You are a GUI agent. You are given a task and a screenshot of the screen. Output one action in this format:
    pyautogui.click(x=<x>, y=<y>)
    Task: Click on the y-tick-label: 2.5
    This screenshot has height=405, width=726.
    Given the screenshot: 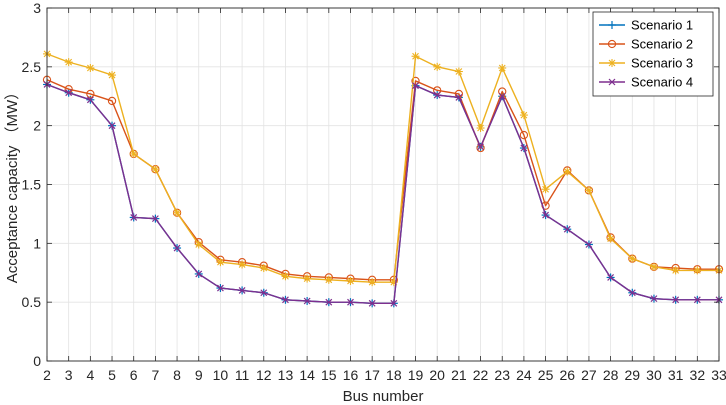 What is the action you would take?
    pyautogui.click(x=32, y=67)
    